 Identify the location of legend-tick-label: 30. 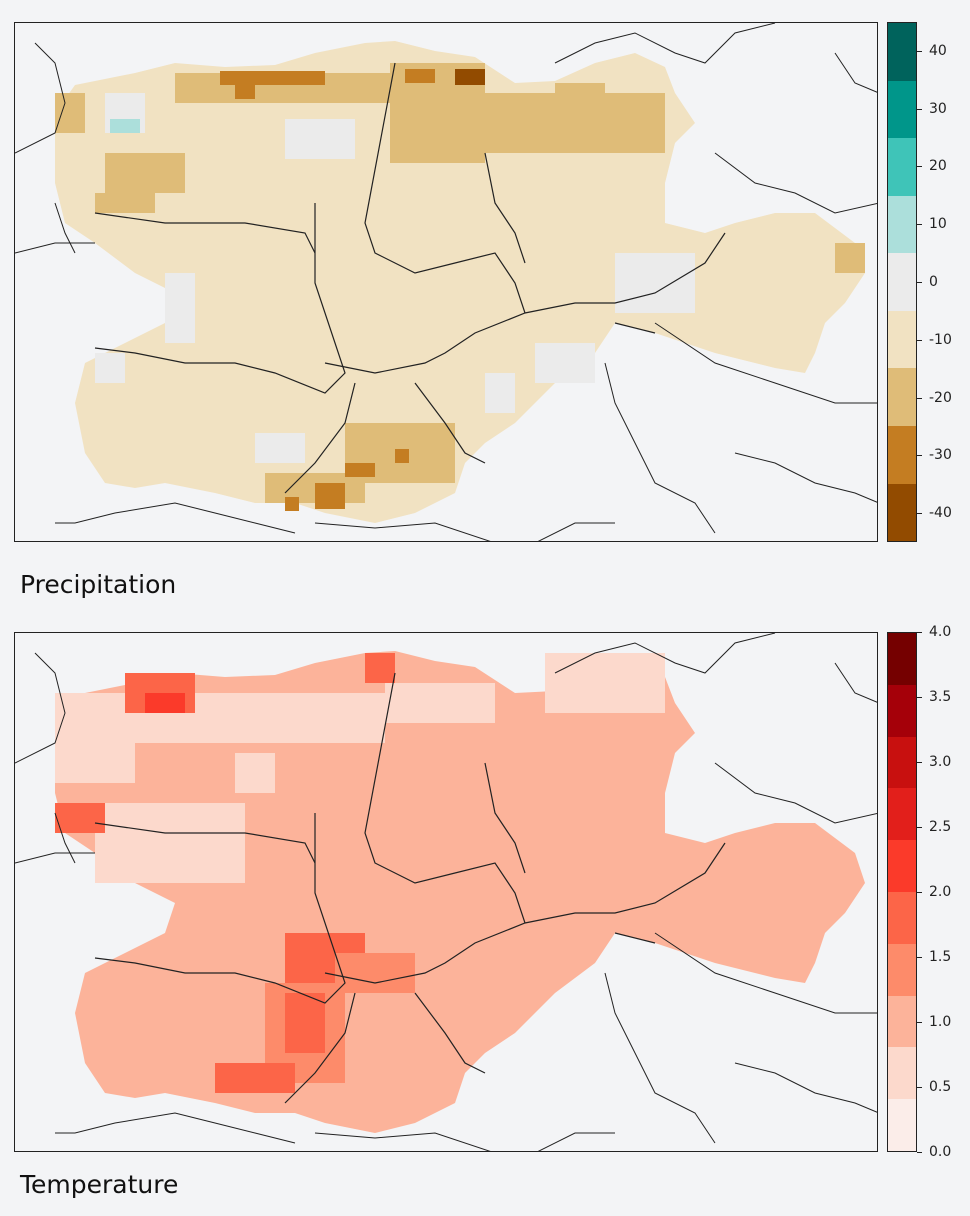
(932, 109).